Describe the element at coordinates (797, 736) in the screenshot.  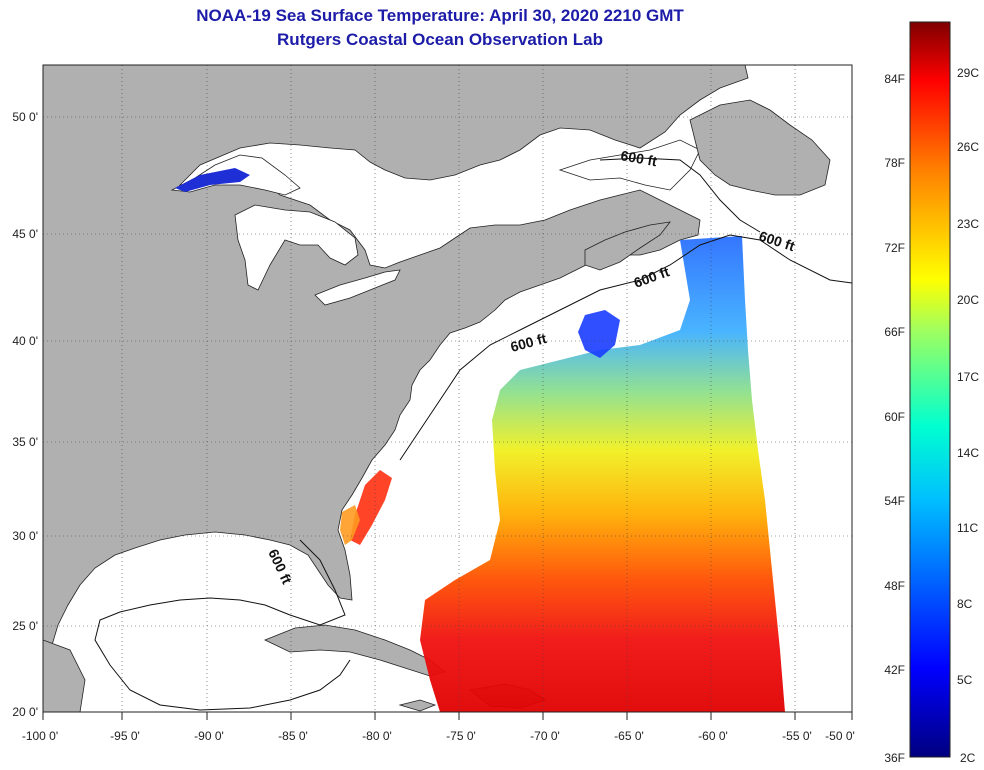
I see `lon-label: -55 0'` at that location.